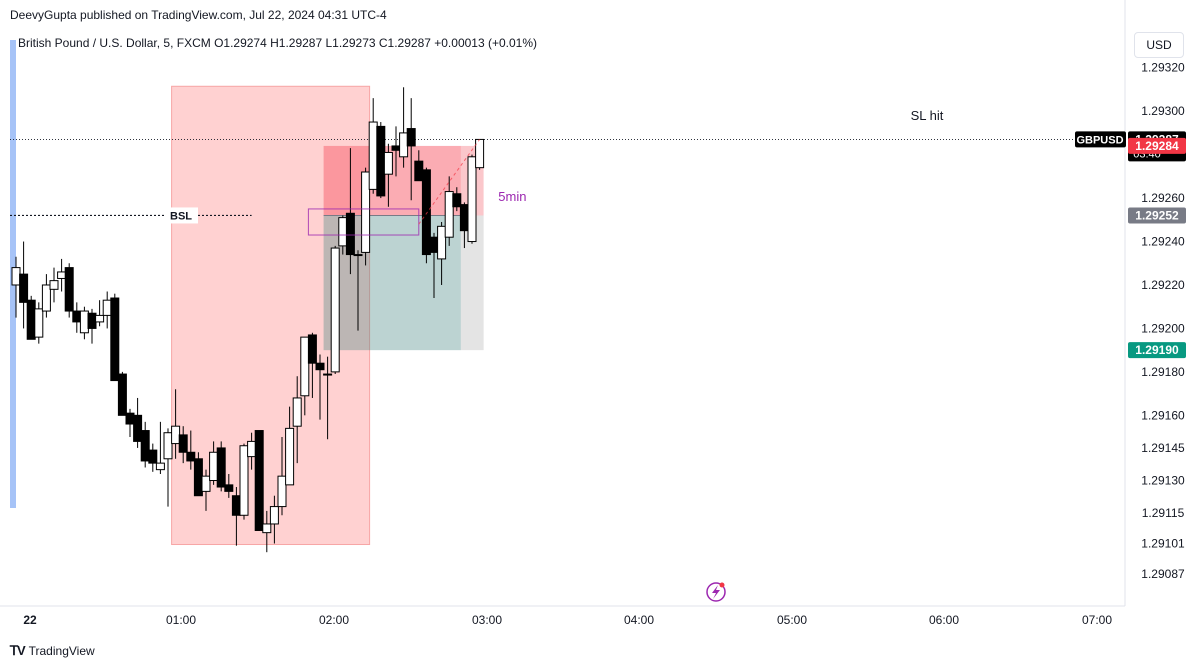 The width and height of the screenshot is (1200, 668). Describe the element at coordinates (1097, 620) in the screenshot. I see `time-tick-label: 07:00` at that location.